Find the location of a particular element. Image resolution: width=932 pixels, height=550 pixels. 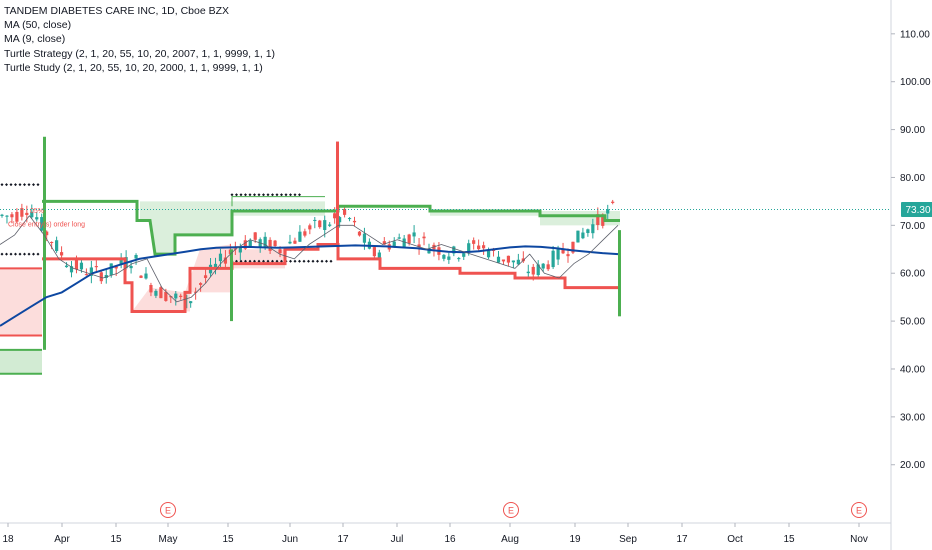

y-tick-label: 30.00 is located at coordinates (912, 417).